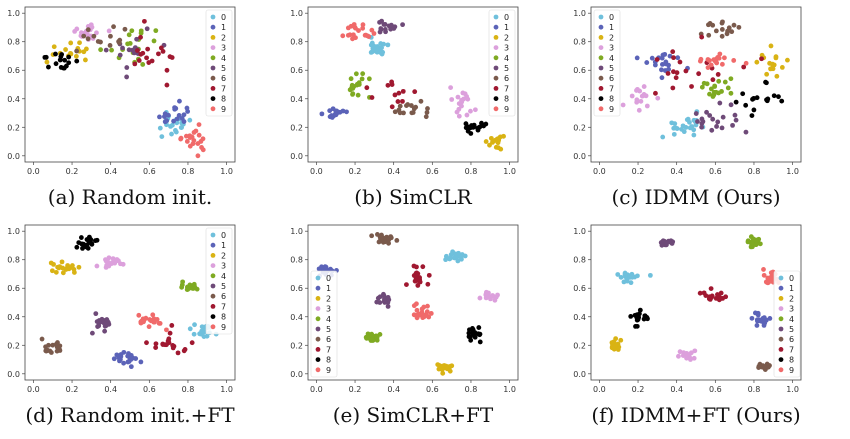  I want to click on x-tick-label: 1.0, so click(226, 389).